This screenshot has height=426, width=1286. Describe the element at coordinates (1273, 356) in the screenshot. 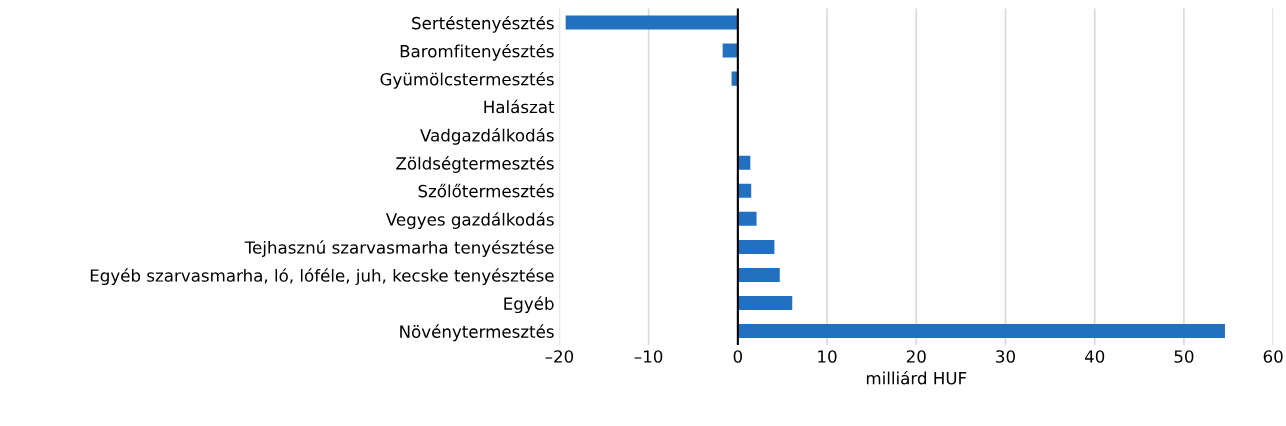

I see `x-tick-label: 60` at that location.